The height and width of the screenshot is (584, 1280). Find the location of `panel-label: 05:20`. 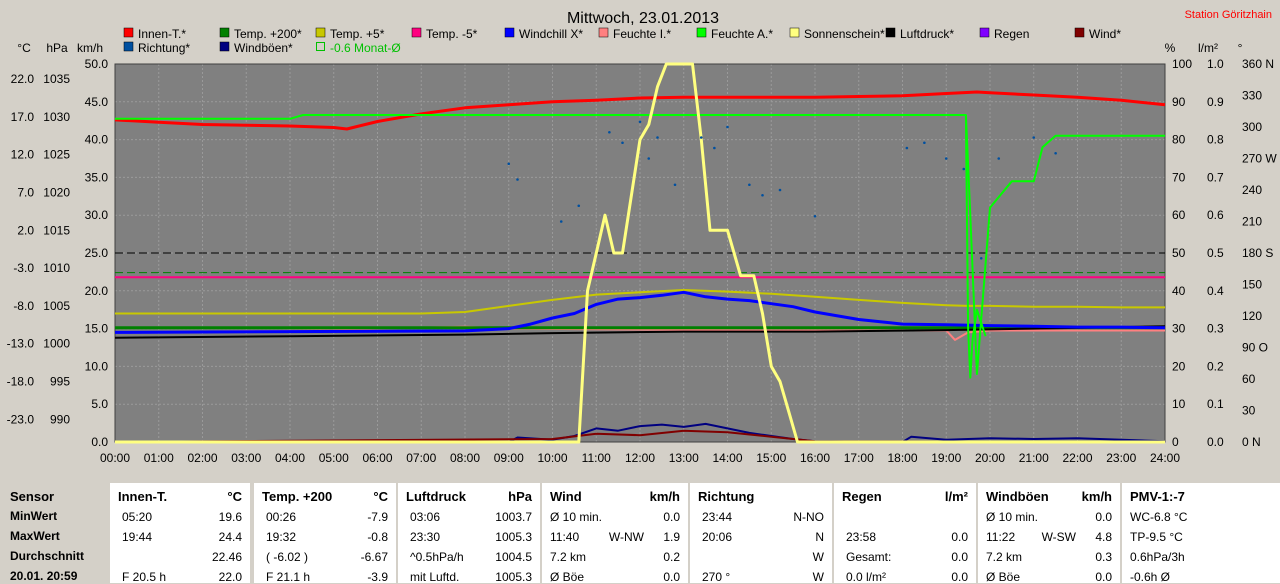

panel-label: 05:20 is located at coordinates (137, 517).